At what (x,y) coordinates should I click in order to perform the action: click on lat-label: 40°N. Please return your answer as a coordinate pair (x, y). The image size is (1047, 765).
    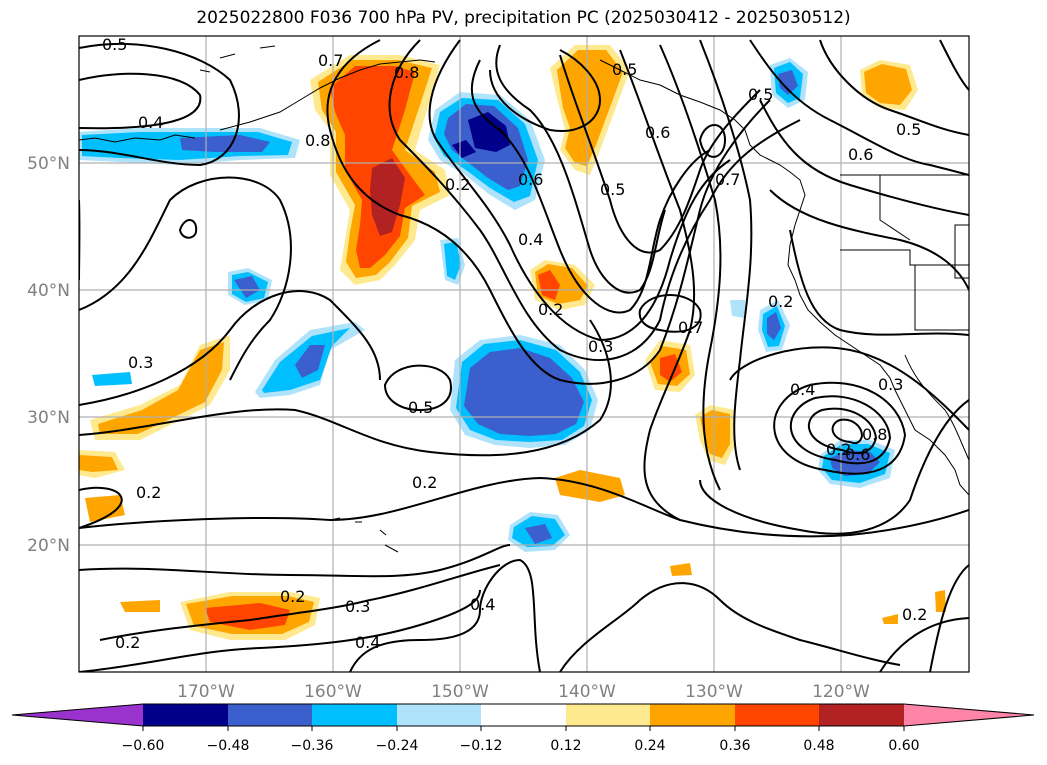
    Looking at the image, I should click on (48, 291).